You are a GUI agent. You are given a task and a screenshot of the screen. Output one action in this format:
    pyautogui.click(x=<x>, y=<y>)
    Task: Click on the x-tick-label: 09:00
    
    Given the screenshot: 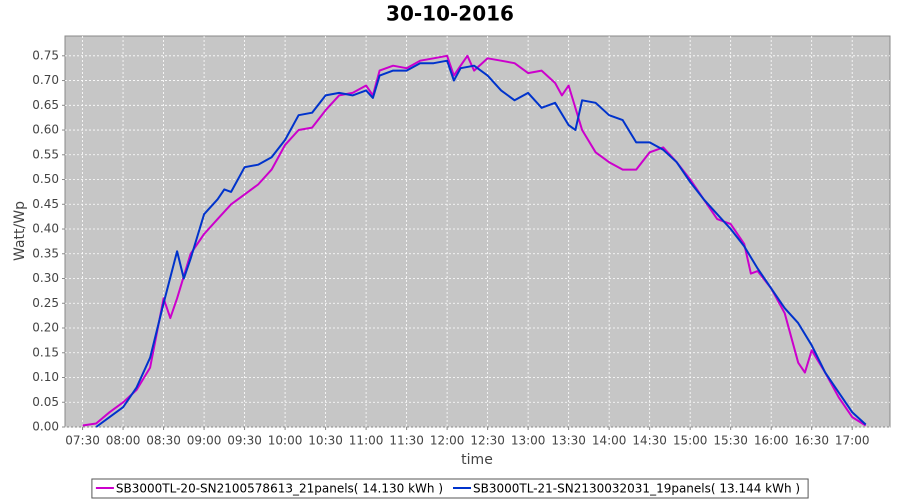 What is the action you would take?
    pyautogui.click(x=204, y=441)
    